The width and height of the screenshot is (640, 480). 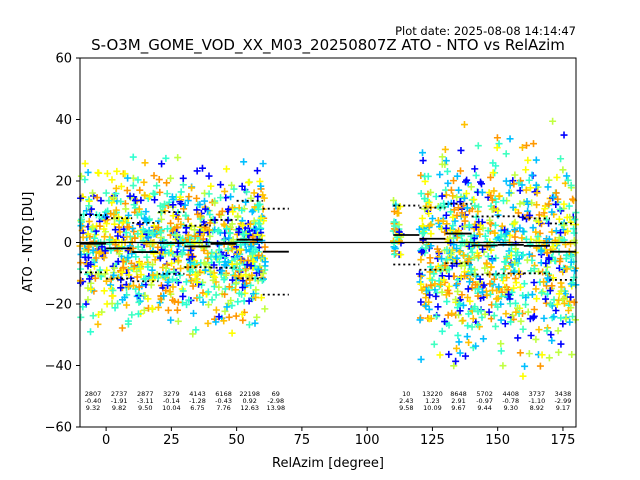 I want to click on x-tick-label: 125, so click(x=432, y=440).